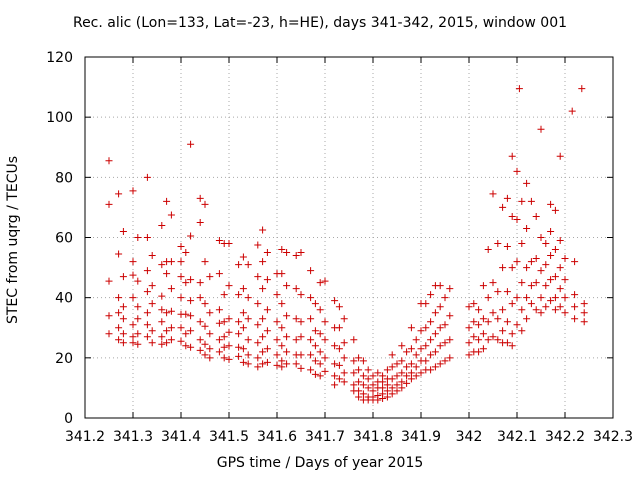 The height and width of the screenshot is (480, 640). Describe the element at coordinates (320, 463) in the screenshot. I see `x-axis-label: GPS time / Days of year 2015` at that location.